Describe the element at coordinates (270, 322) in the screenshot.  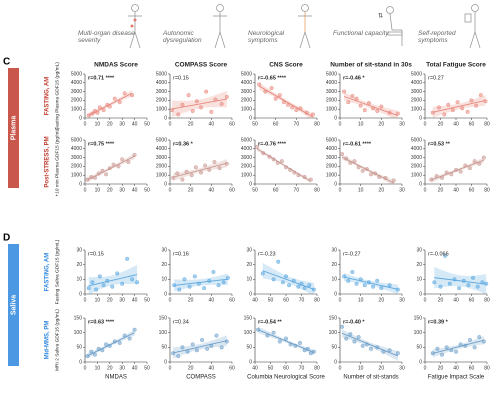
I see `annotation: r=-0.54 **` at that location.